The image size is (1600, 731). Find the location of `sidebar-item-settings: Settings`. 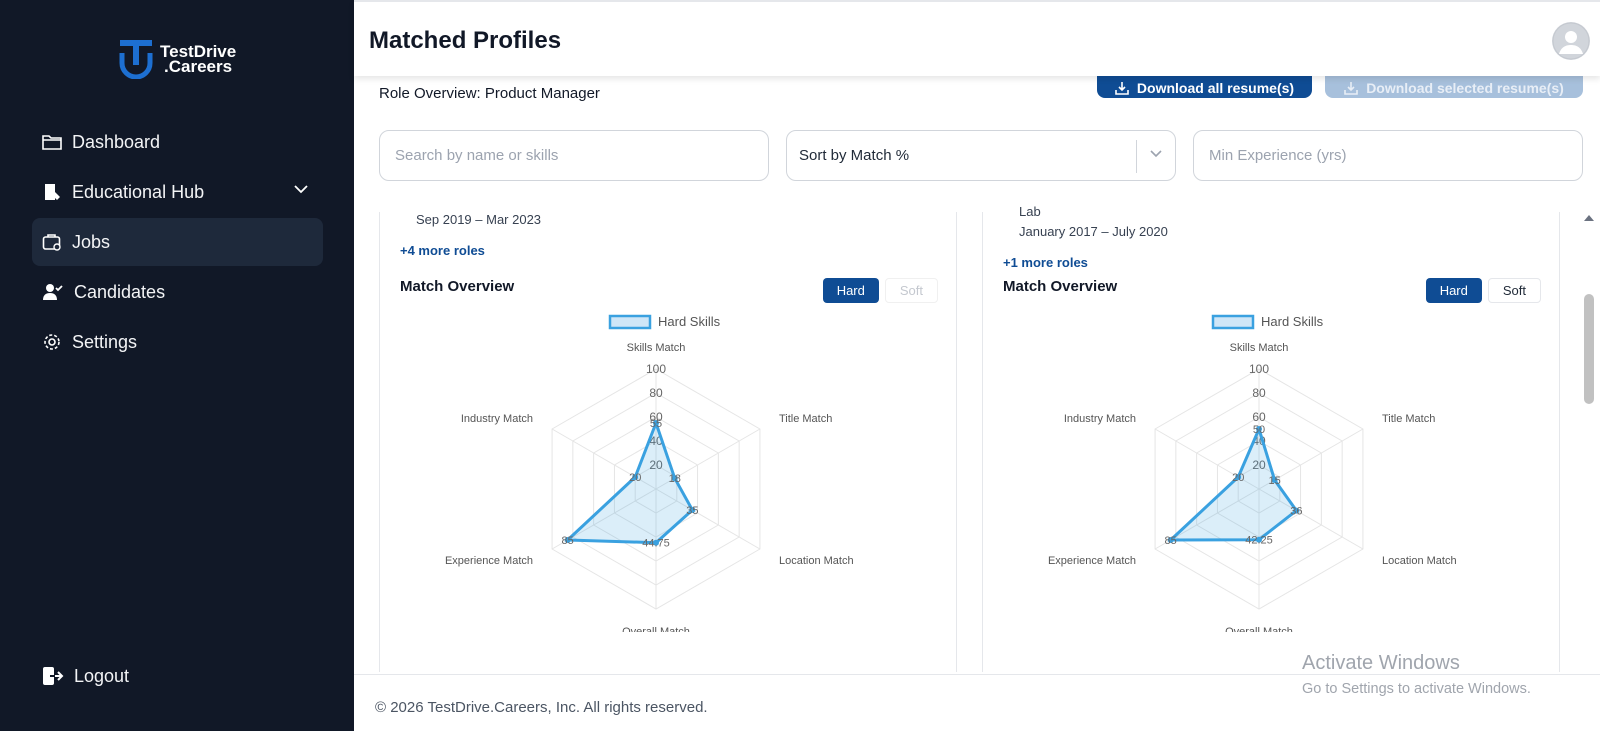

sidebar-item-settings: Settings is located at coordinates (177, 342).